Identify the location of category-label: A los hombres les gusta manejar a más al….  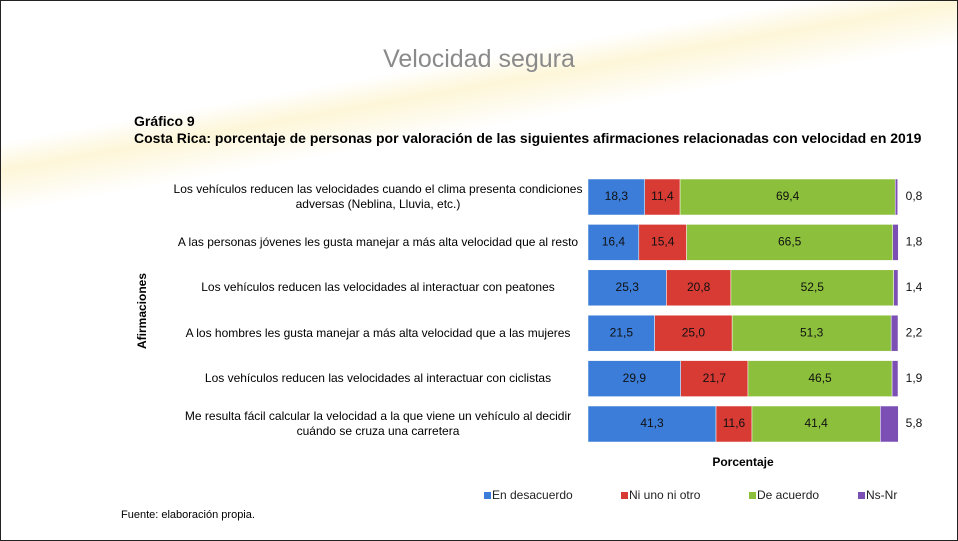
(378, 332).